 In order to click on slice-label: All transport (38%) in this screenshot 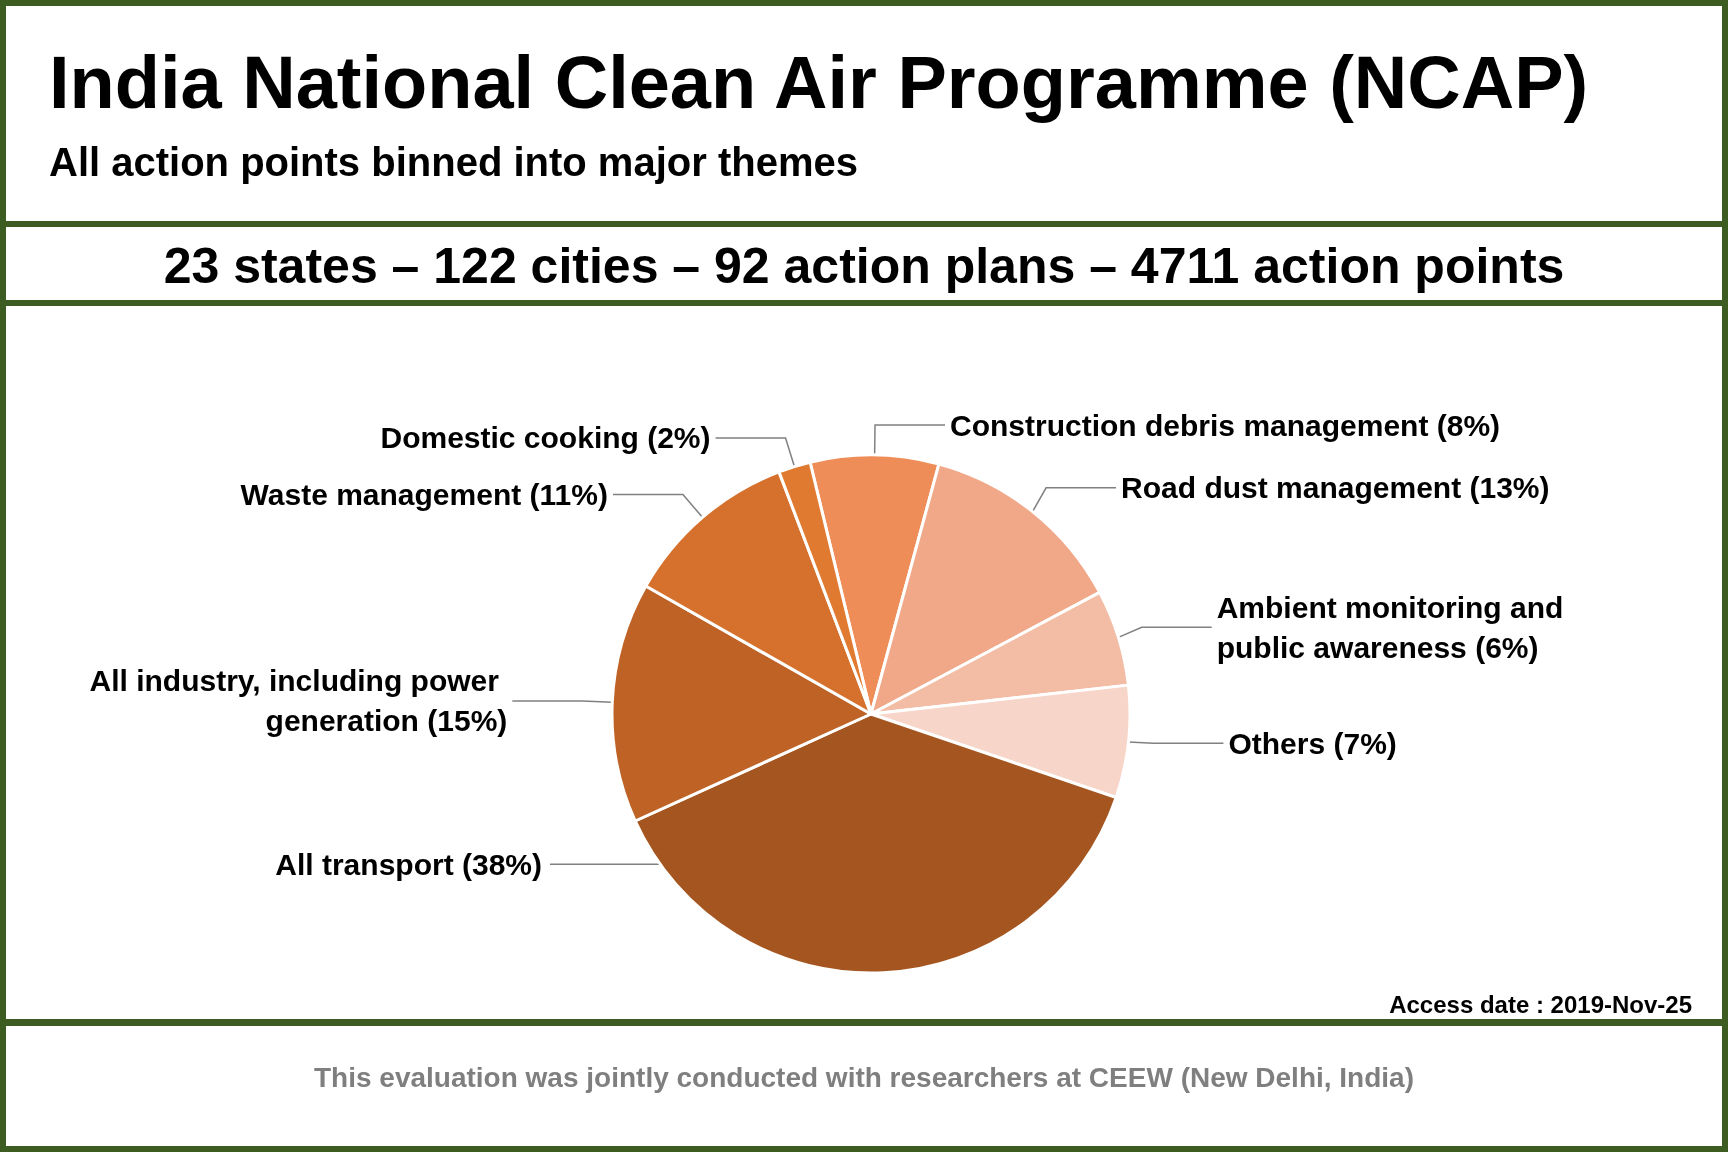, I will do `click(408, 864)`.